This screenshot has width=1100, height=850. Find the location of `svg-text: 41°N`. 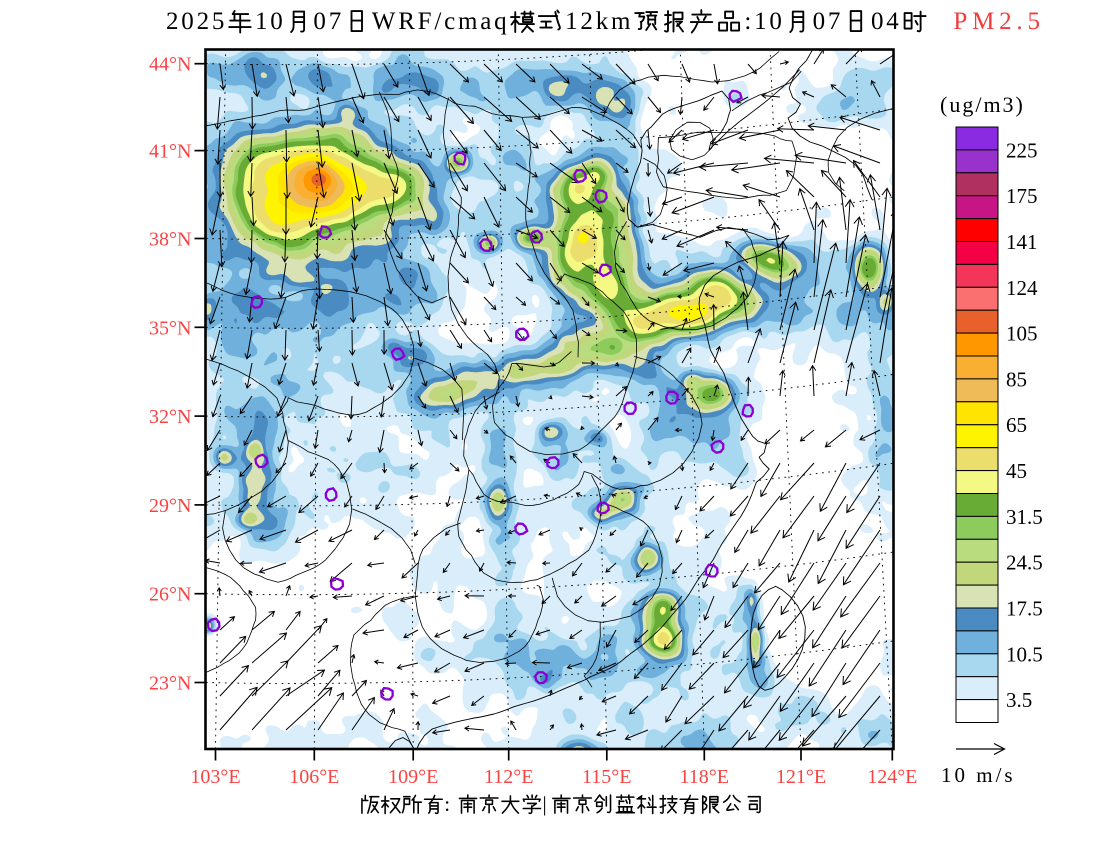

svg-text: 41°N is located at coordinates (170, 152).